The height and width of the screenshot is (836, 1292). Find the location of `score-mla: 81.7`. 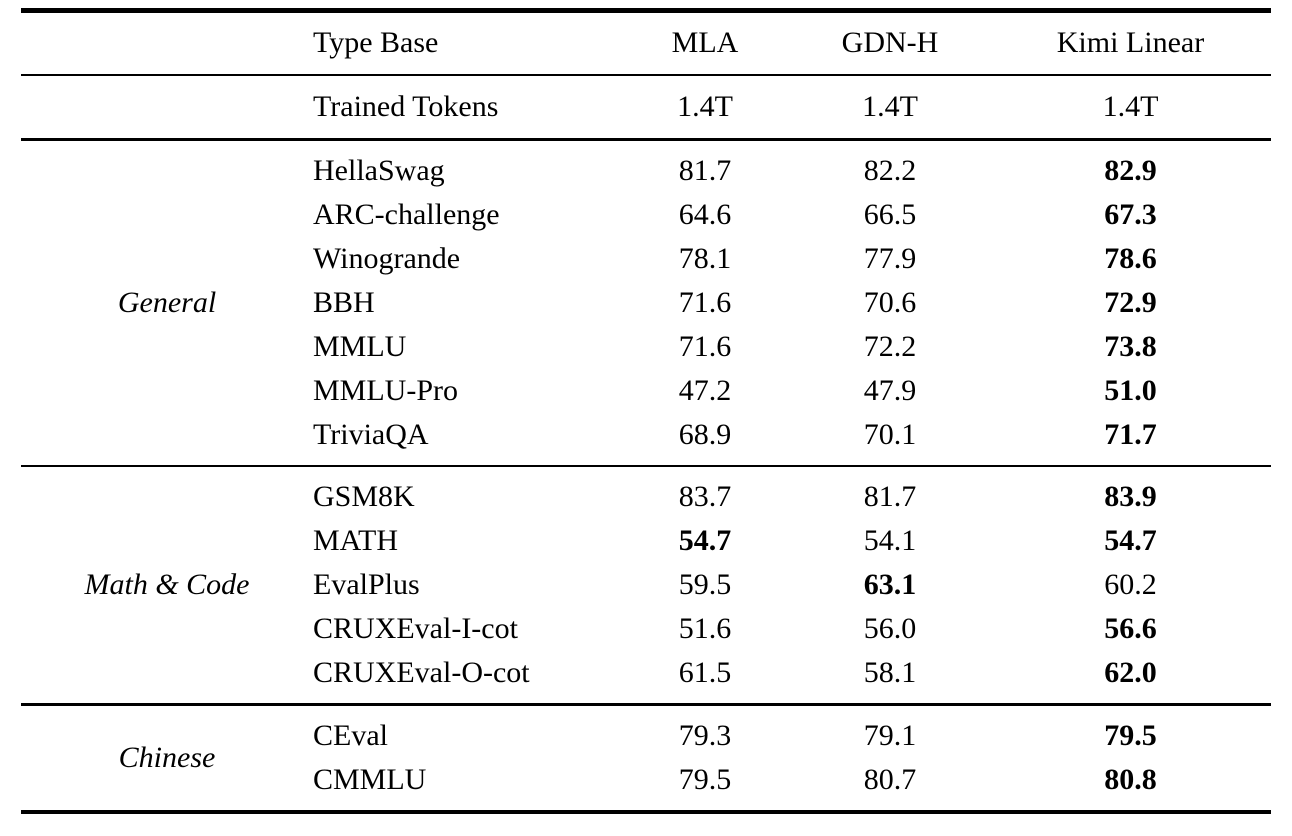

score-mla: 81.7 is located at coordinates (705, 170).